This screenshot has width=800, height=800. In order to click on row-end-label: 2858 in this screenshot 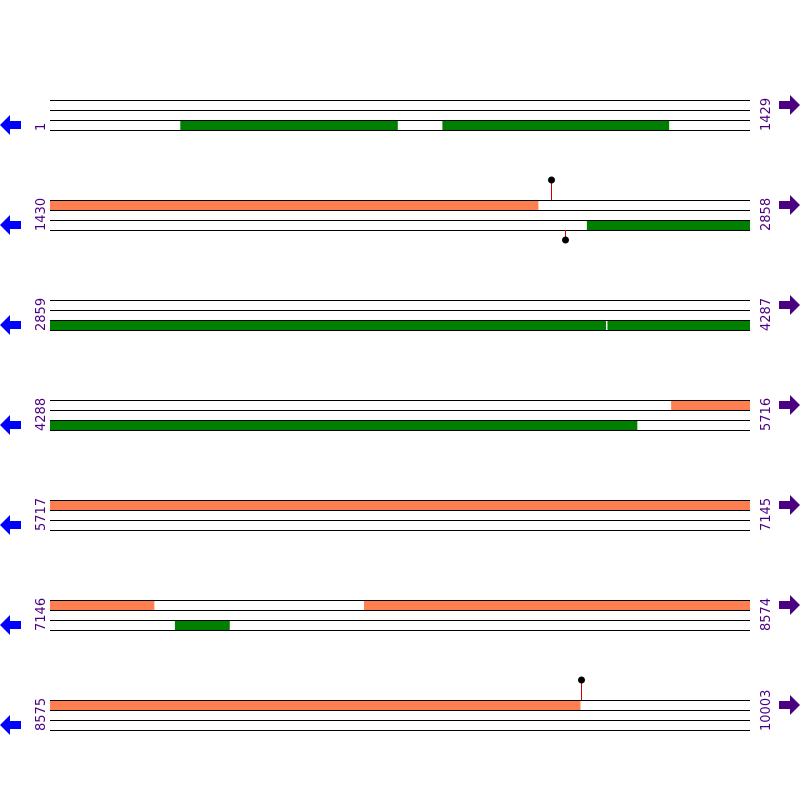, I will do `click(766, 214)`.